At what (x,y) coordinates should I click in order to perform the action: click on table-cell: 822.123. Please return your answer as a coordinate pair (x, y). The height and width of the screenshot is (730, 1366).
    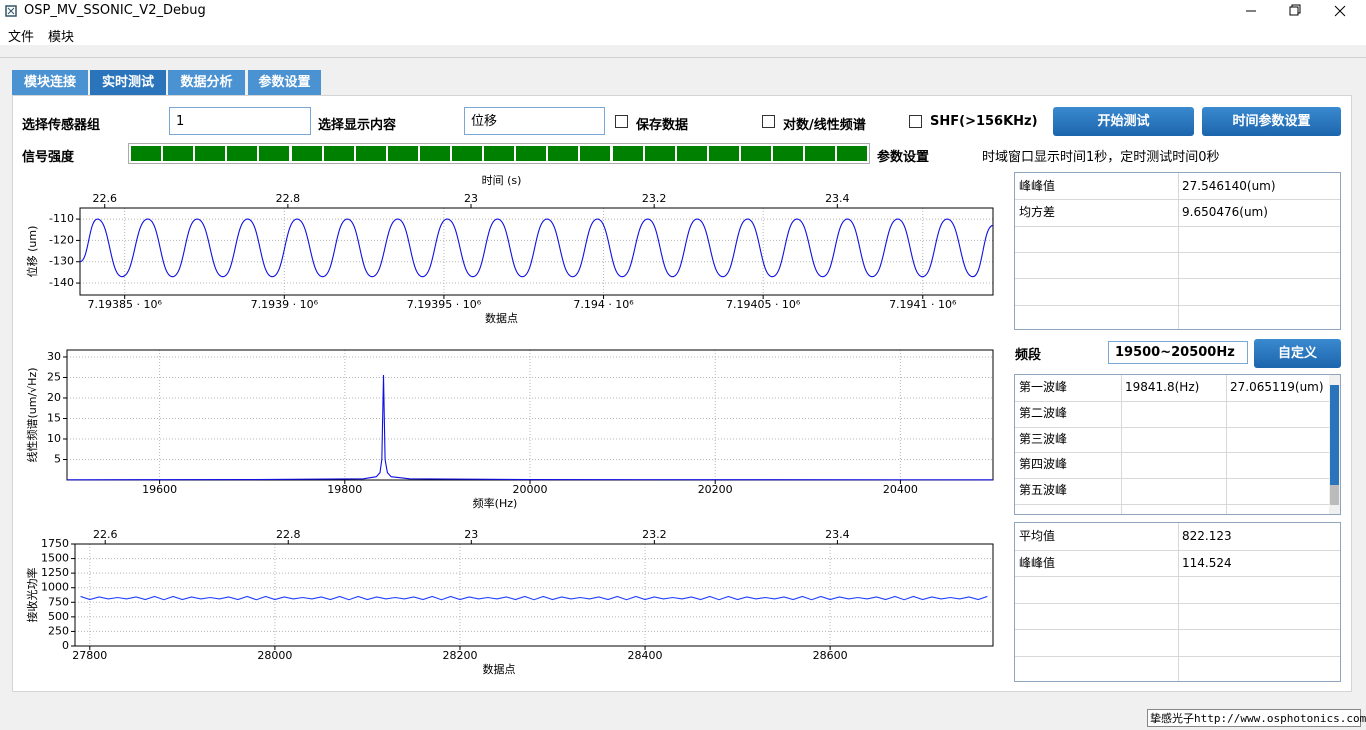
    Looking at the image, I should click on (1207, 536).